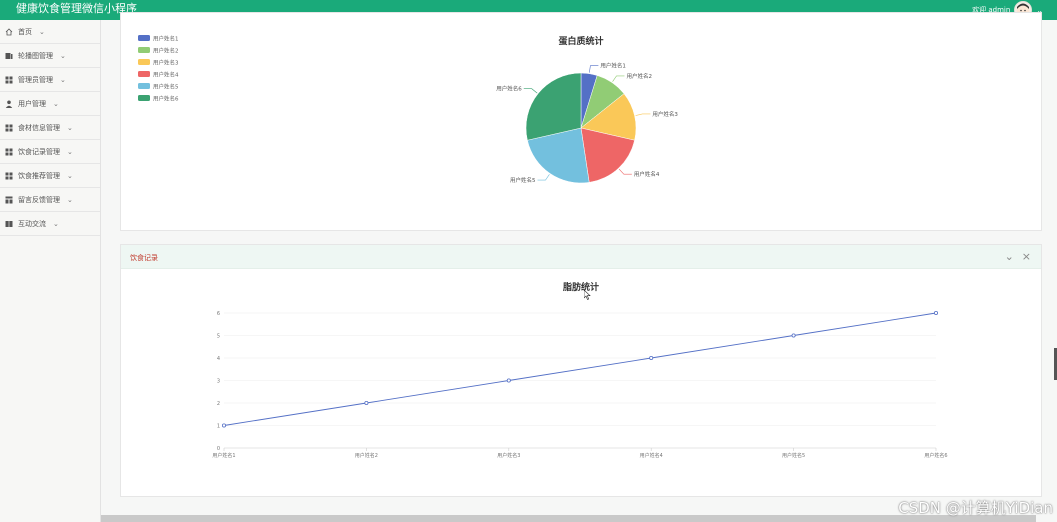 The height and width of the screenshot is (522, 1057). I want to click on y-tick-label: 3, so click(218, 382).